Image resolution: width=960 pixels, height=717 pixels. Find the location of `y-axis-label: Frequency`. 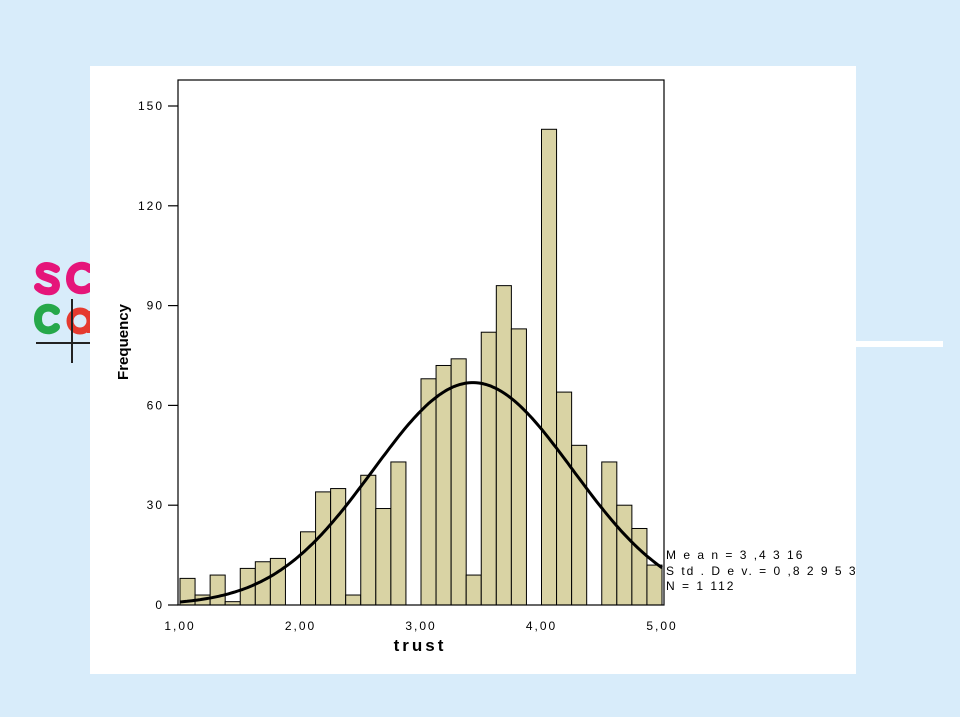

y-axis-label: Frequency is located at coordinates (123, 341).